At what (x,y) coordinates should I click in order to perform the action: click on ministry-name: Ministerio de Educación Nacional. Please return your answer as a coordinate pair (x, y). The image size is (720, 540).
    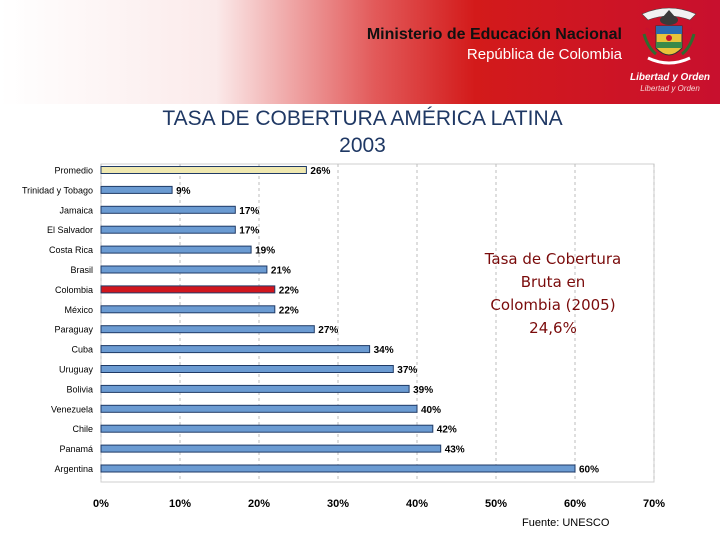
    Looking at the image, I should click on (494, 34).